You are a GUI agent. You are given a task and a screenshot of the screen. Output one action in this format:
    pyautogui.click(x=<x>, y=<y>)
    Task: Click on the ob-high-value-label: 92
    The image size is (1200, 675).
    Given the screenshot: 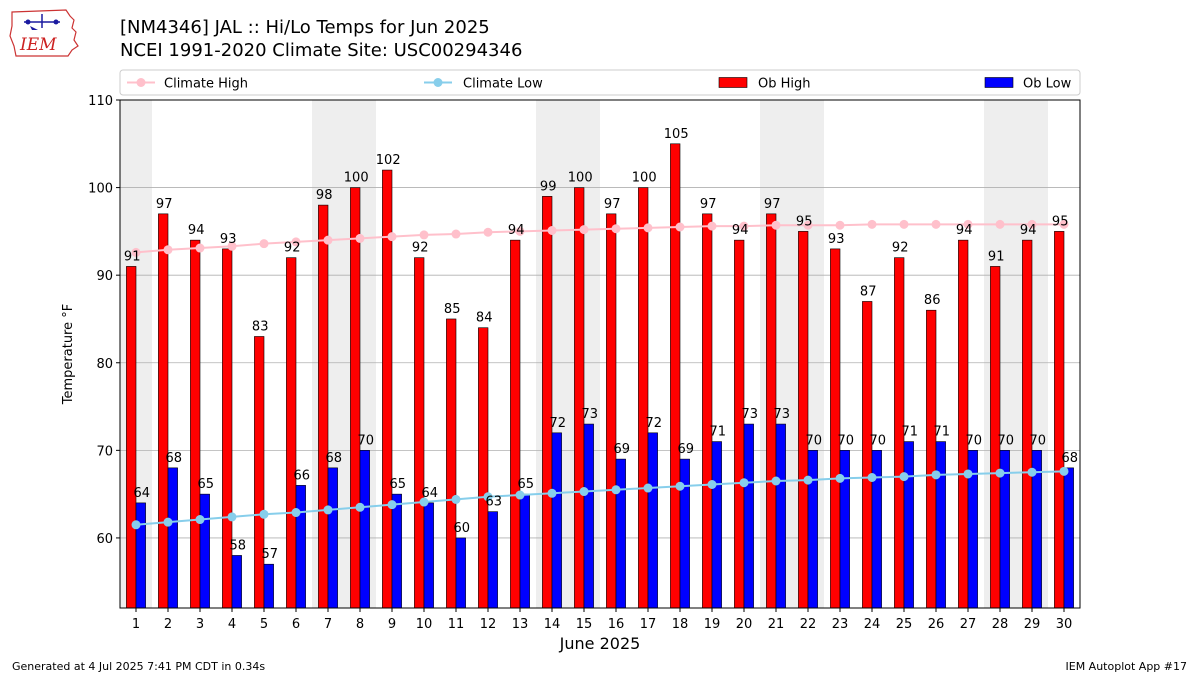 What is the action you would take?
    pyautogui.click(x=420, y=248)
    